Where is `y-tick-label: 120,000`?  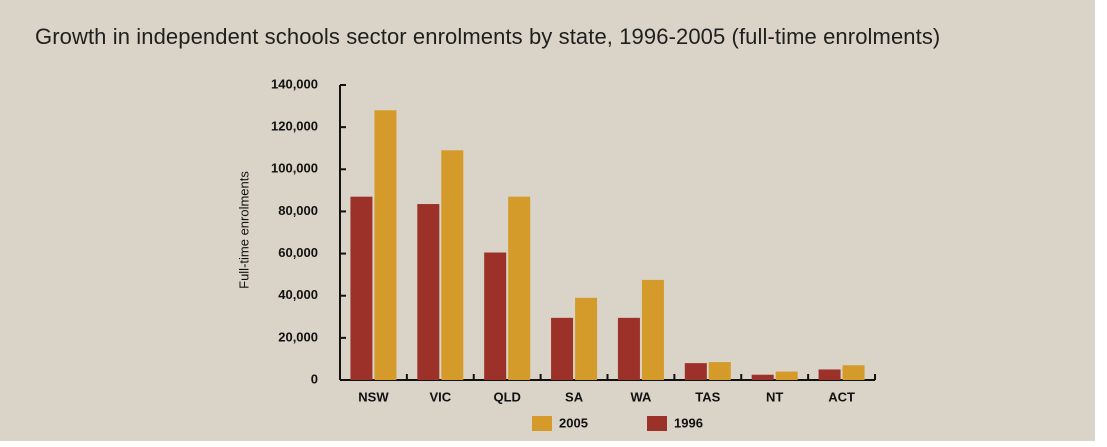
y-tick-label: 120,000 is located at coordinates (294, 126).